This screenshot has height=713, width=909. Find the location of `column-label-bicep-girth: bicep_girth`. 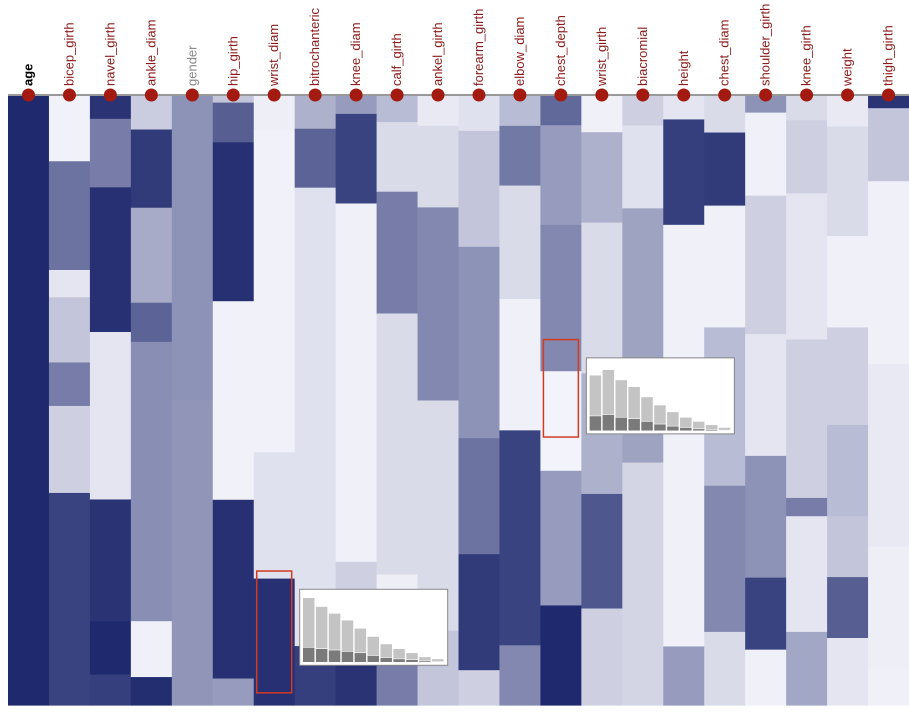

column-label-bicep-girth: bicep_girth is located at coordinates (68, 54).